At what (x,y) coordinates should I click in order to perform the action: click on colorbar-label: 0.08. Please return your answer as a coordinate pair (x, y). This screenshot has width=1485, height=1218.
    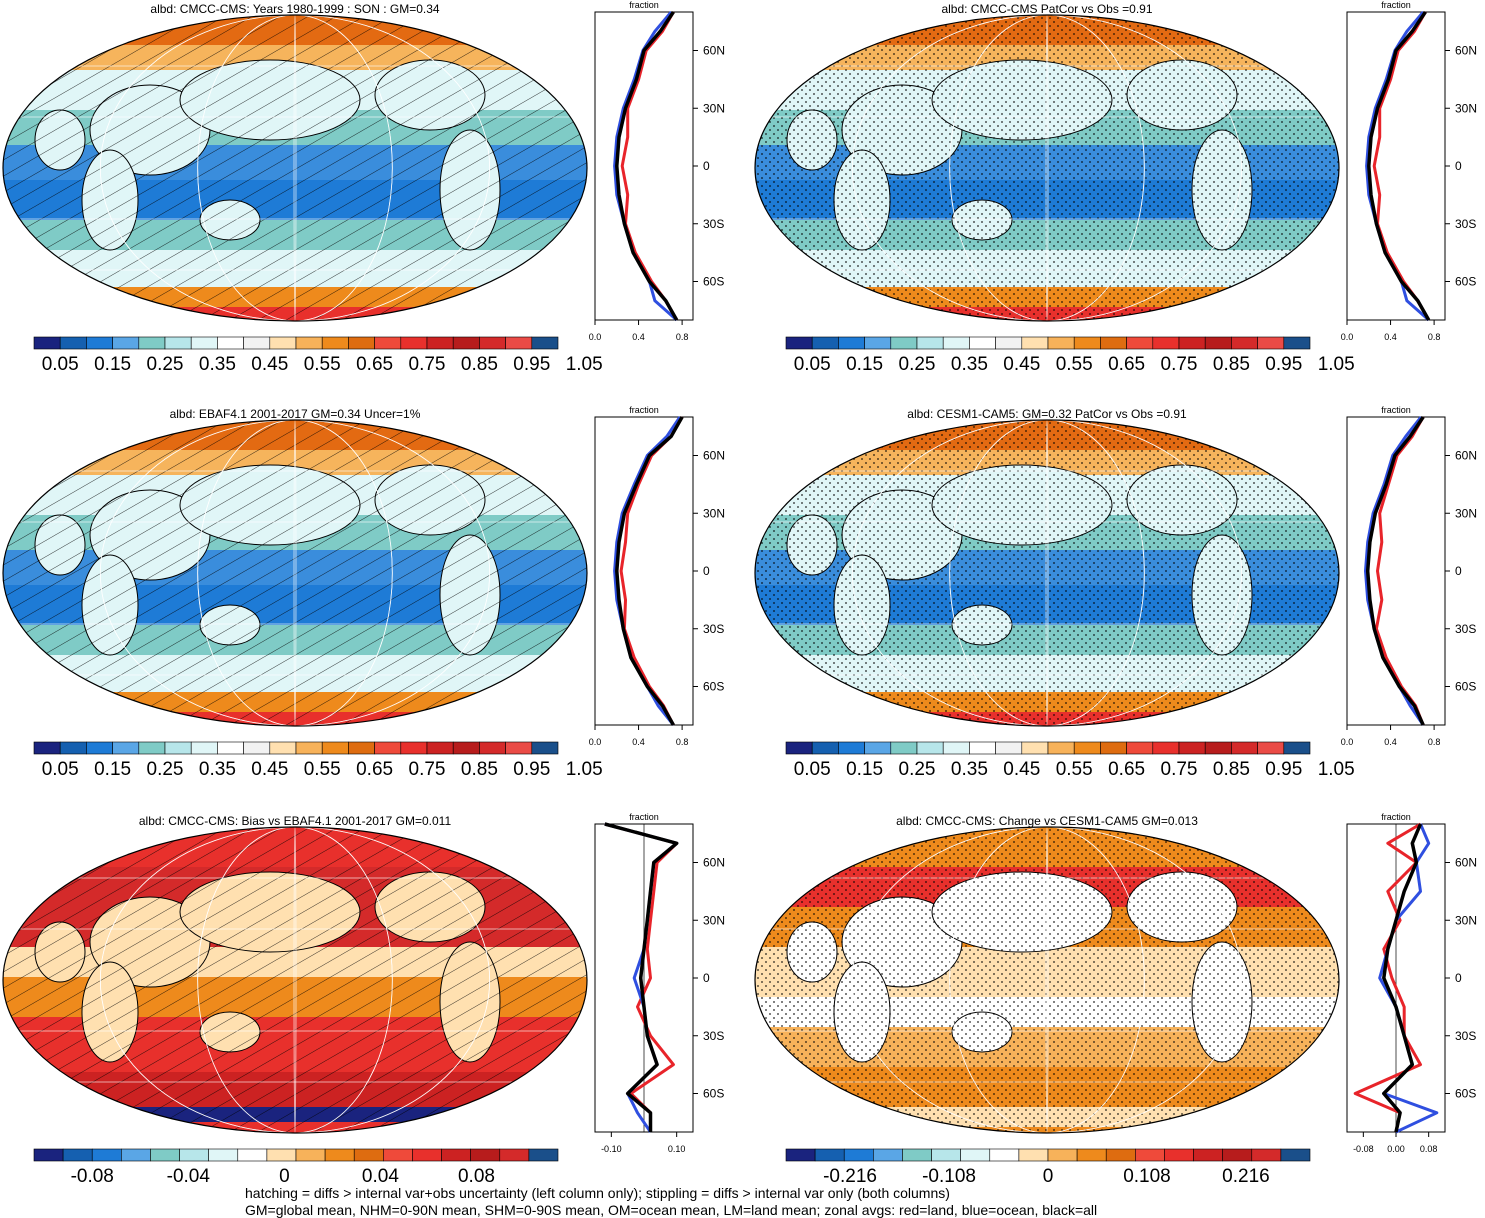
    Looking at the image, I should click on (476, 1176).